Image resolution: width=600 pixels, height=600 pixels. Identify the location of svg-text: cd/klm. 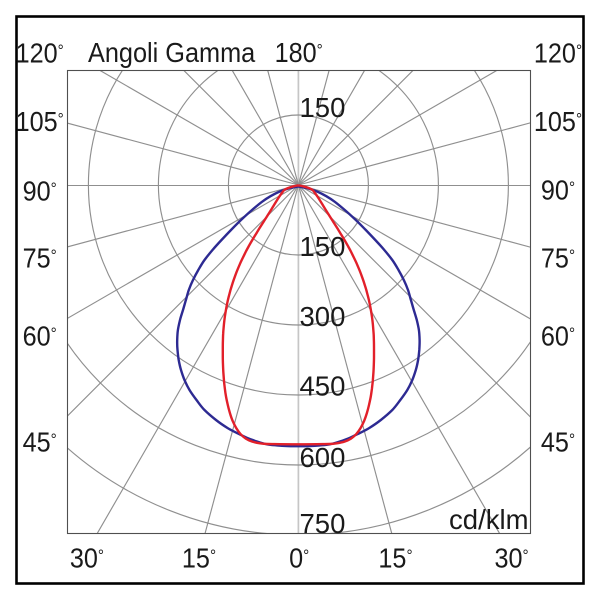
(488, 519).